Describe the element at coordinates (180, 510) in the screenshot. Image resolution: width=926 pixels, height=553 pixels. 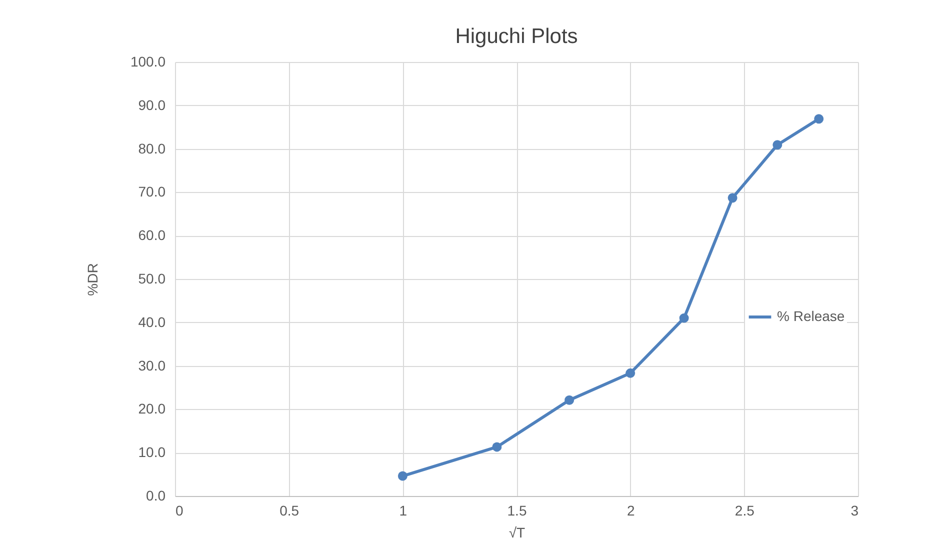
I see `x-tick-label: 0` at that location.